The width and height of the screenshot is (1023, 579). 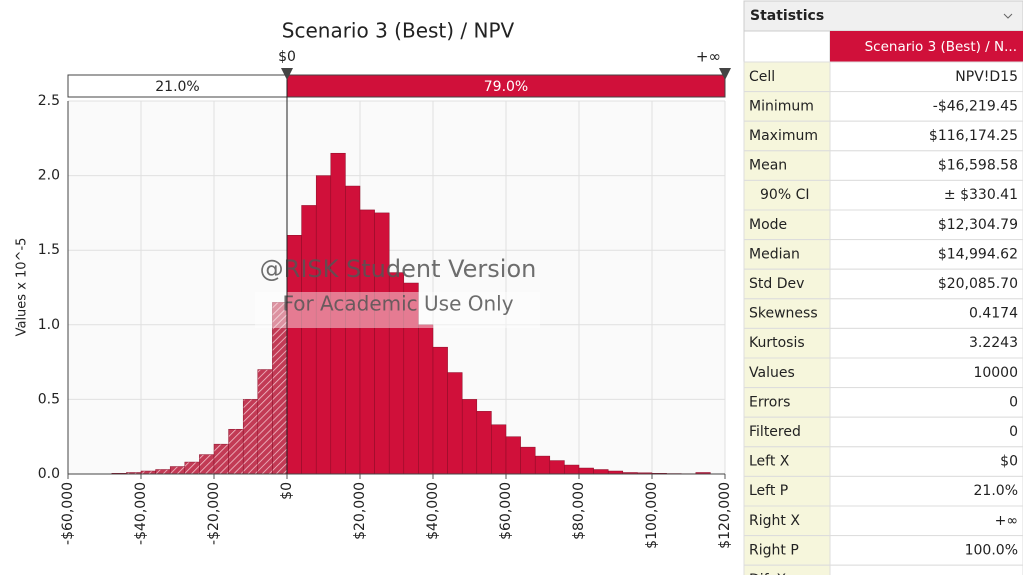 What do you see at coordinates (781, 106) in the screenshot?
I see `stat-label: Minimum` at bounding box center [781, 106].